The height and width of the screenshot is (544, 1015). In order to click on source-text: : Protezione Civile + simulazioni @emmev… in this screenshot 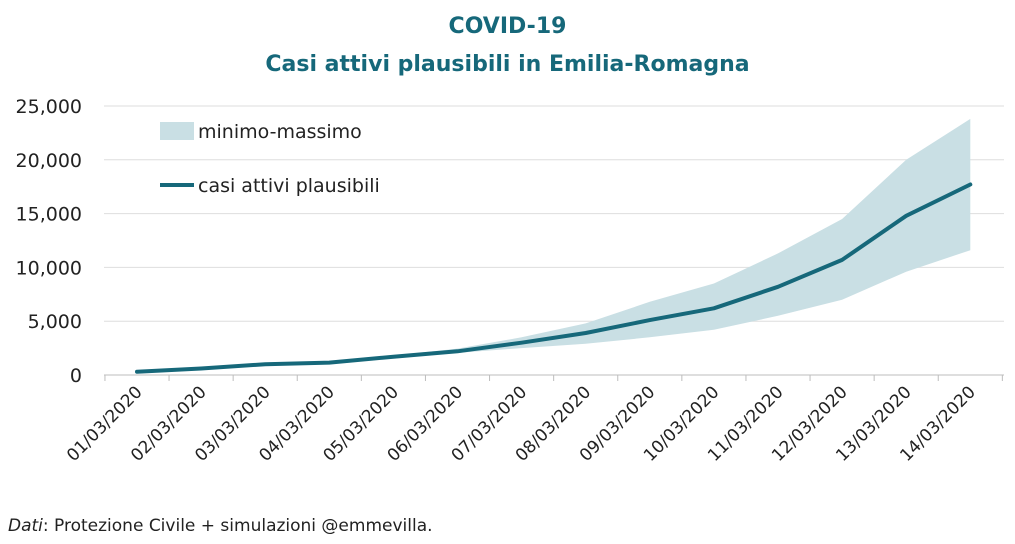, I will do `click(237, 526)`.